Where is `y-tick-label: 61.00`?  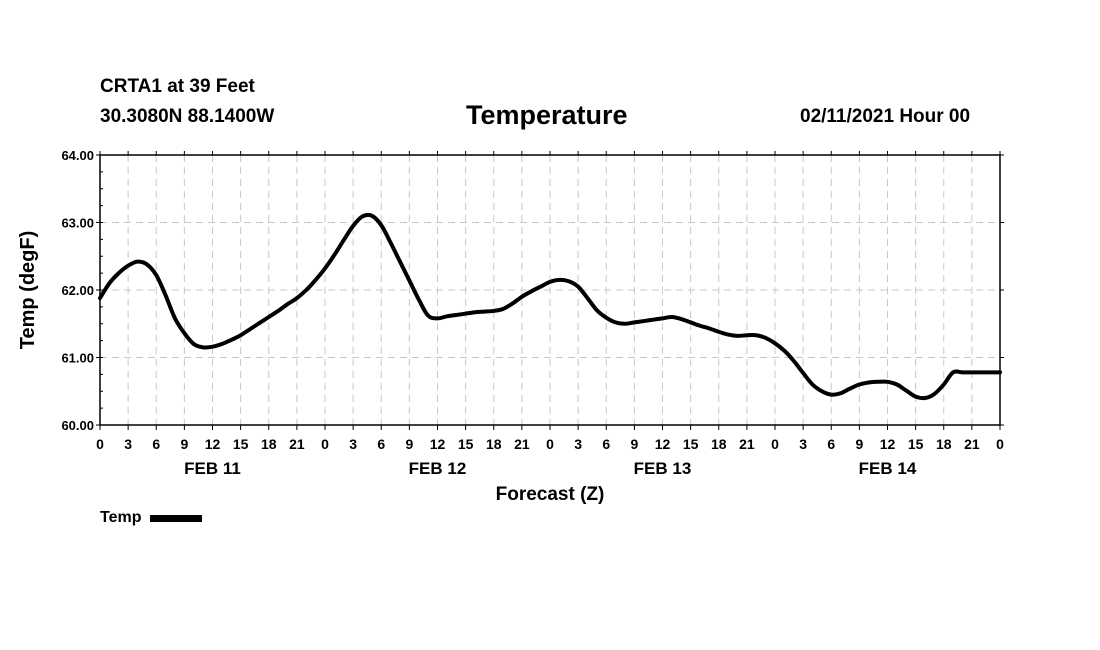
y-tick-label: 61.00 is located at coordinates (77, 358).